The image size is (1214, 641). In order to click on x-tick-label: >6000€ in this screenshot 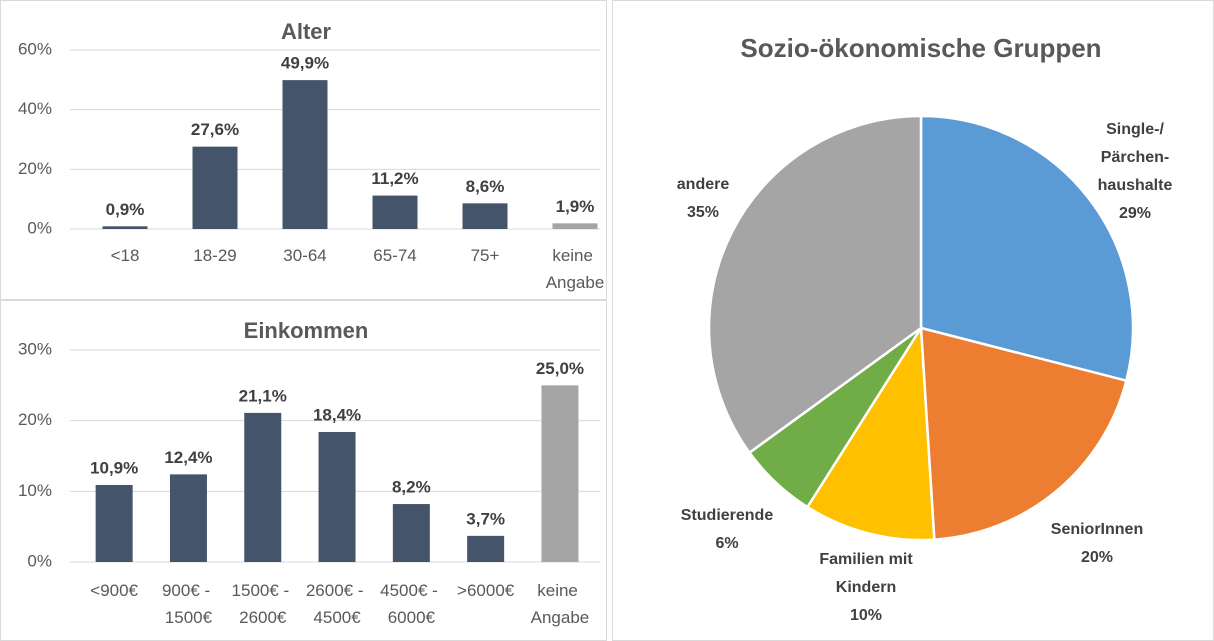, I will do `click(486, 590)`.